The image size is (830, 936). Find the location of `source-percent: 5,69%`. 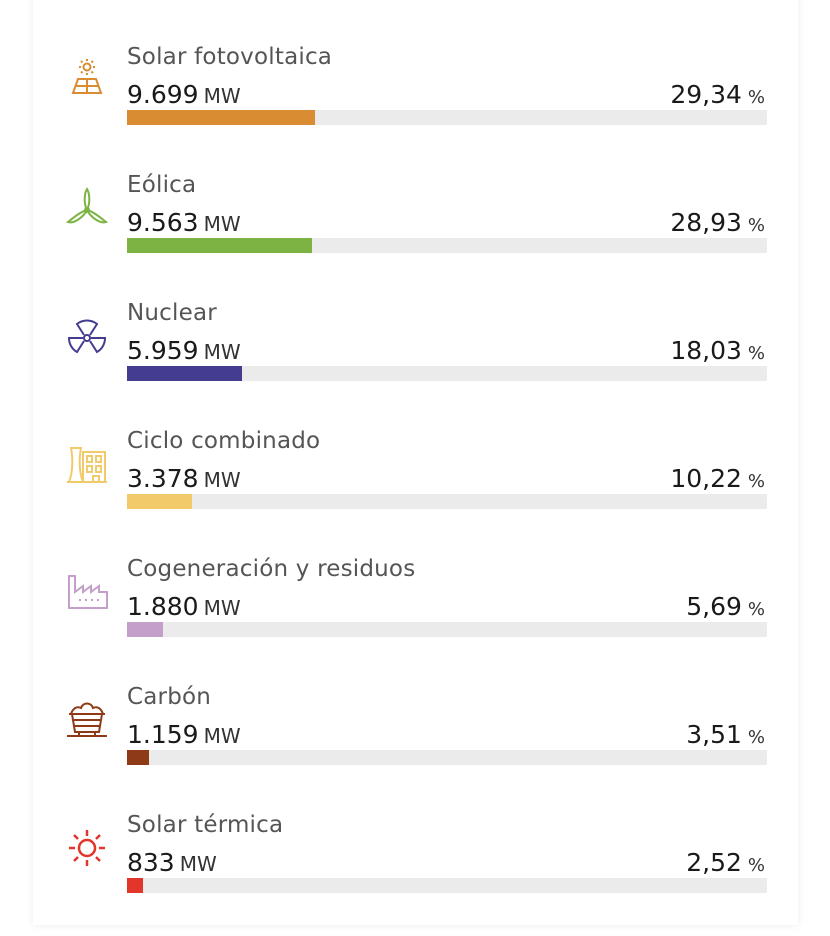

source-percent: 5,69% is located at coordinates (725, 606).